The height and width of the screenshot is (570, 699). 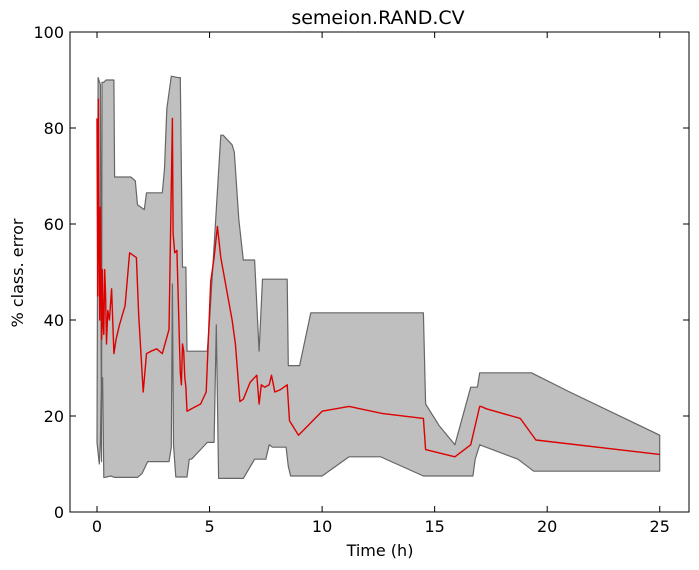 What do you see at coordinates (54, 128) in the screenshot?
I see `y-tick-label: 80` at bounding box center [54, 128].